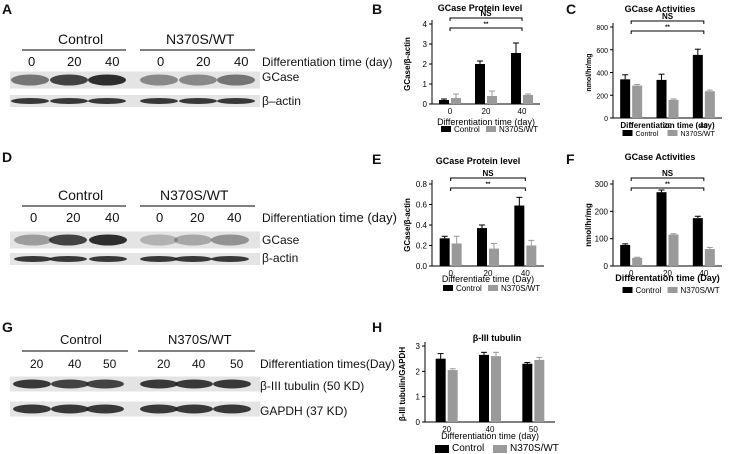 This screenshot has width=736, height=454. Describe the element at coordinates (602, 74) in the screenshot. I see `y-tick-label: 400` at that location.